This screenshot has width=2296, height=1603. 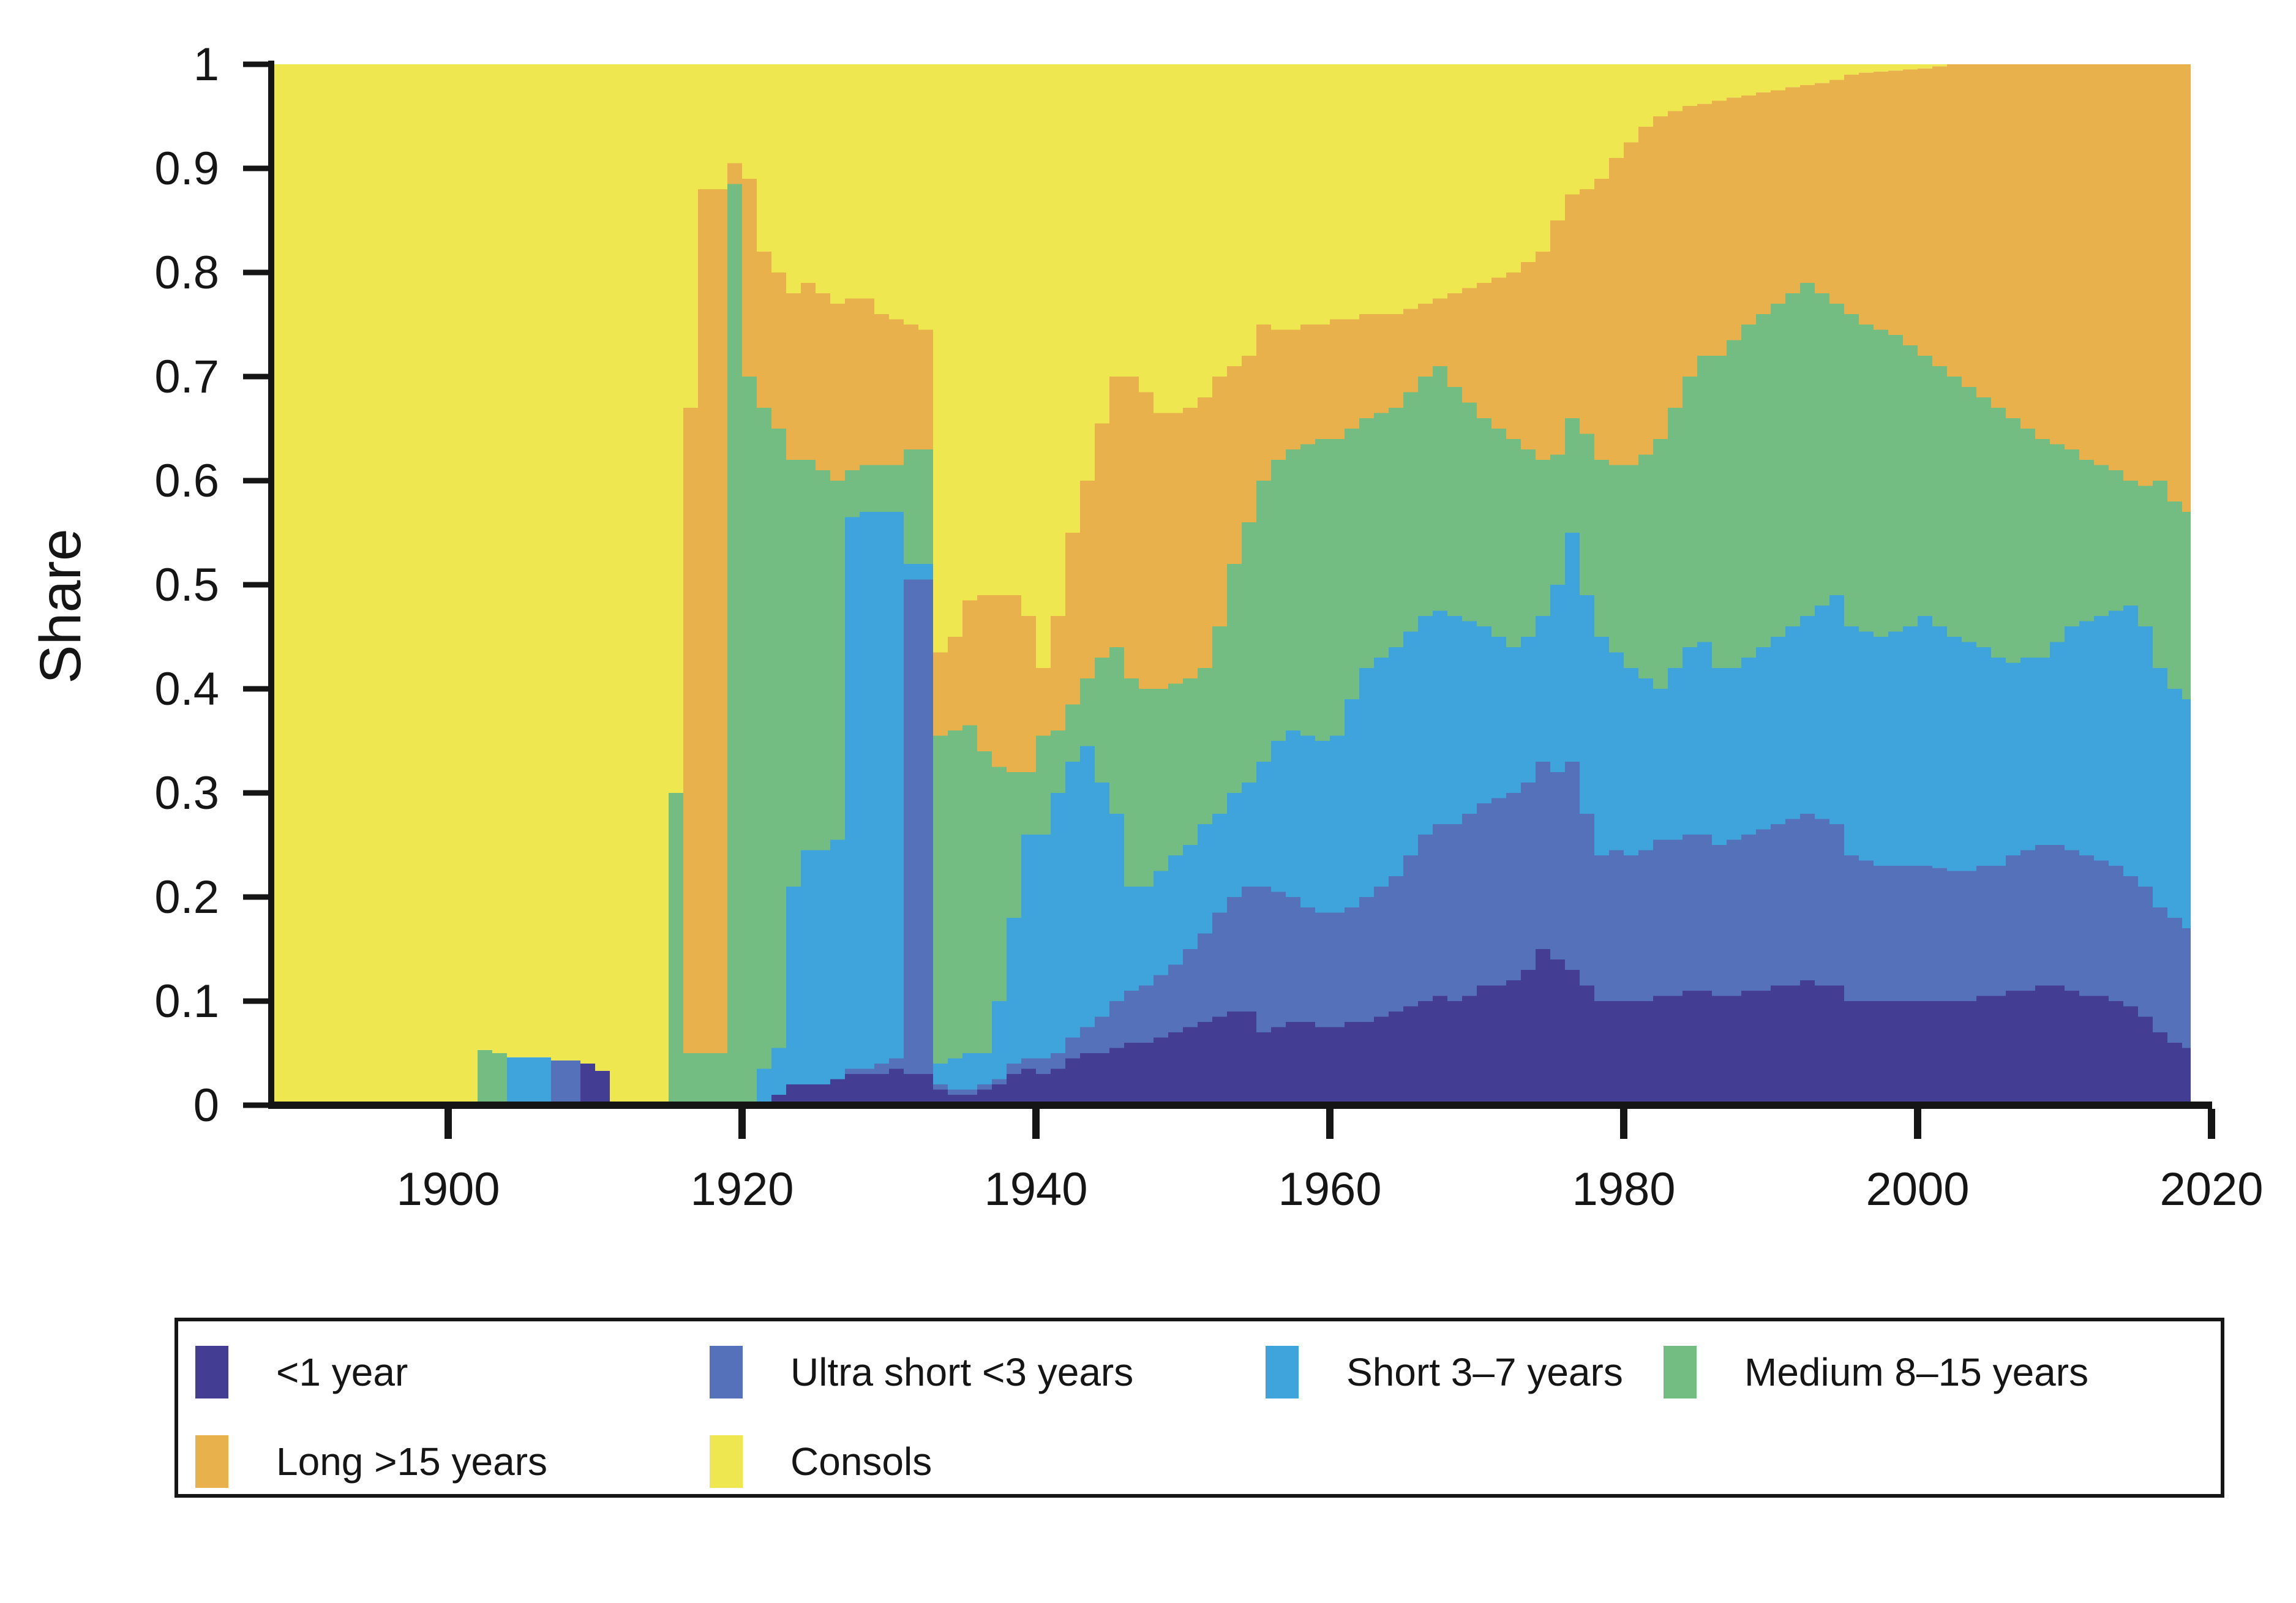 I want to click on x-axis-tick-labels: 1900 1920 1940 1960 1980 2000 2020, so click(x=1329, y=1189).